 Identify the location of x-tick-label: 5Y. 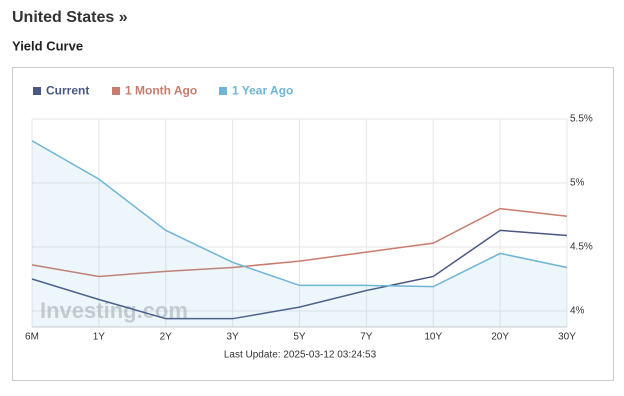
(299, 337).